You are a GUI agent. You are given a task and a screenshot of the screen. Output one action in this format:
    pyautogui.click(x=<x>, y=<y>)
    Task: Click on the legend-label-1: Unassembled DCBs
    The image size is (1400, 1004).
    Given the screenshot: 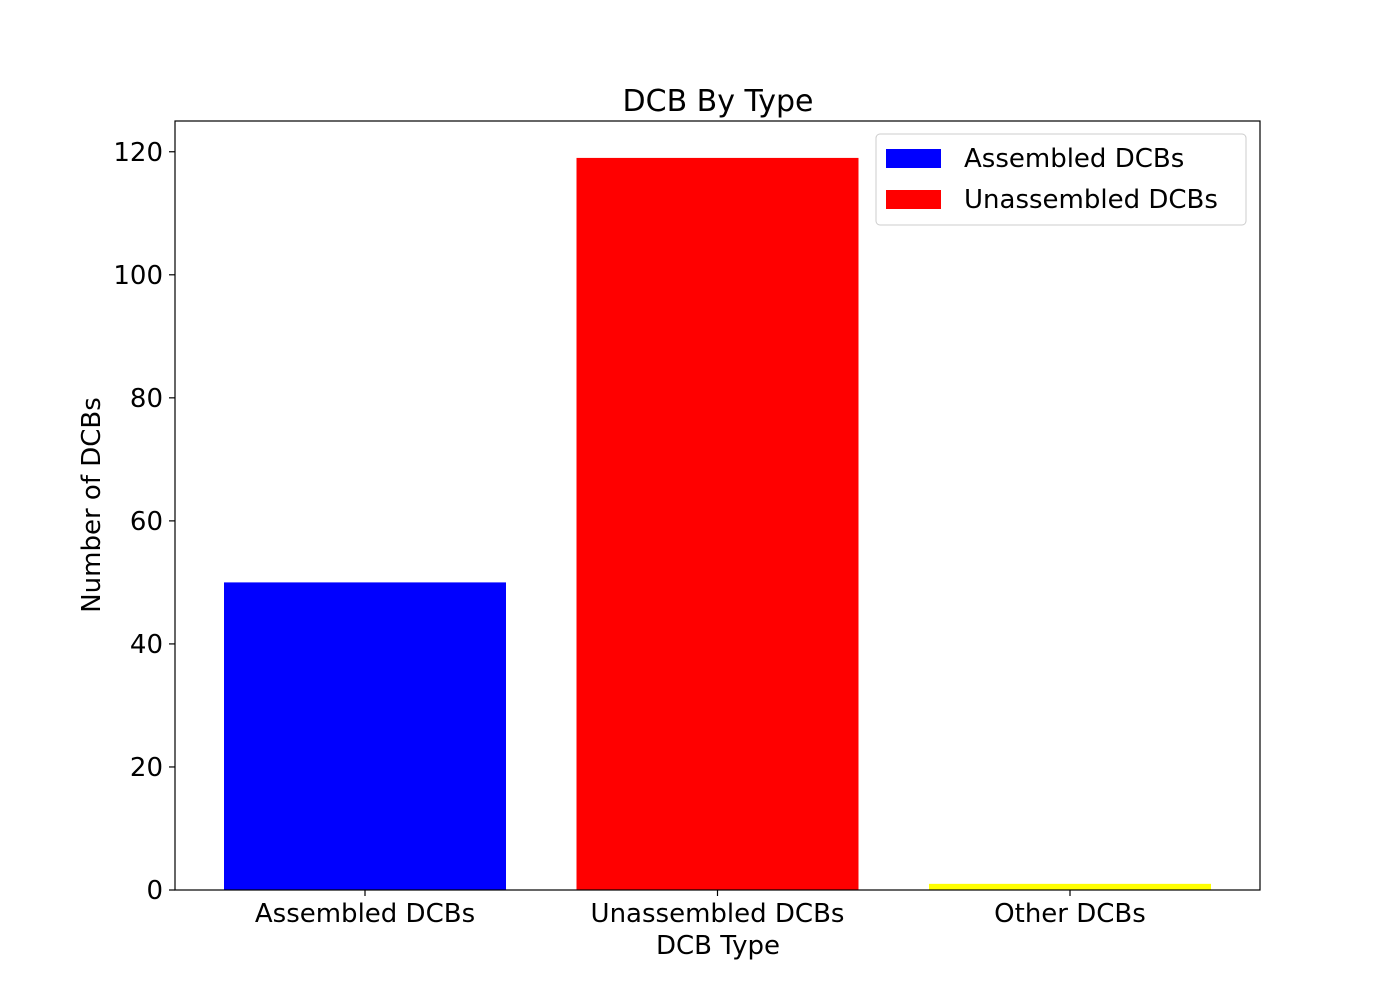 What is the action you would take?
    pyautogui.click(x=1091, y=200)
    